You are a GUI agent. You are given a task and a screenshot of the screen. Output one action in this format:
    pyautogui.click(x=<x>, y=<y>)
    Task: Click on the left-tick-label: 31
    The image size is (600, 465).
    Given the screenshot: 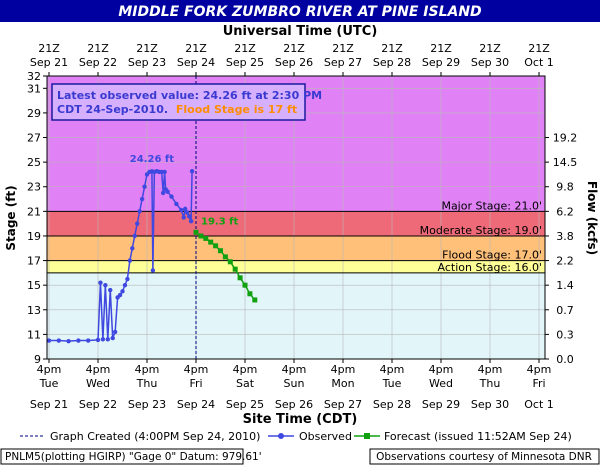 What is the action you would take?
    pyautogui.click(x=34, y=88)
    